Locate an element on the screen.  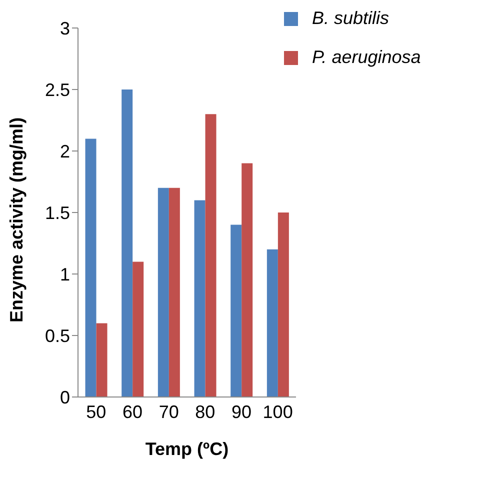
y-tick-label: 1 is located at coordinates (65, 274).